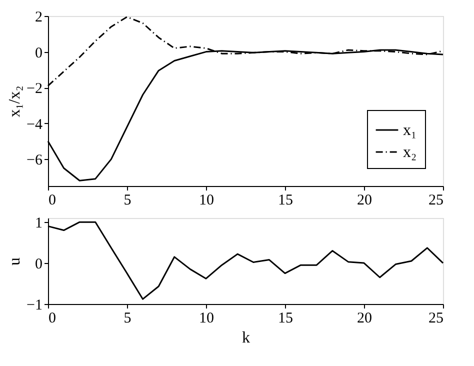 The width and height of the screenshot is (474, 366). What do you see at coordinates (34, 160) in the screenshot?
I see `y-tick-label: −6` at bounding box center [34, 160].